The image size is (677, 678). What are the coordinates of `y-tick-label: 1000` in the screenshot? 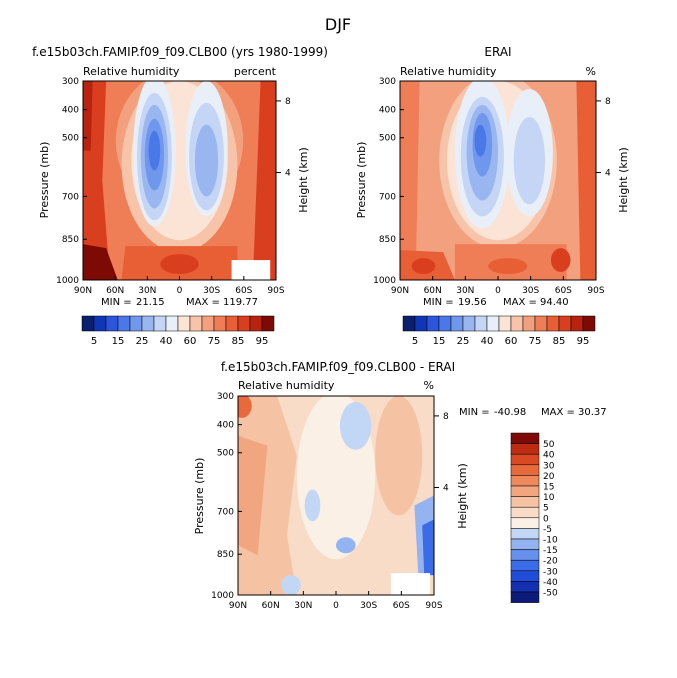 It's located at (222, 596).